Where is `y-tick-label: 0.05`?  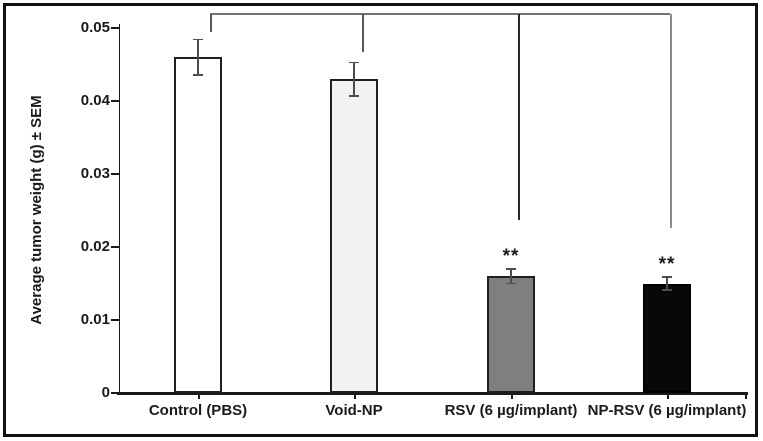
y-tick-label: 0.05 is located at coordinates (95, 27).